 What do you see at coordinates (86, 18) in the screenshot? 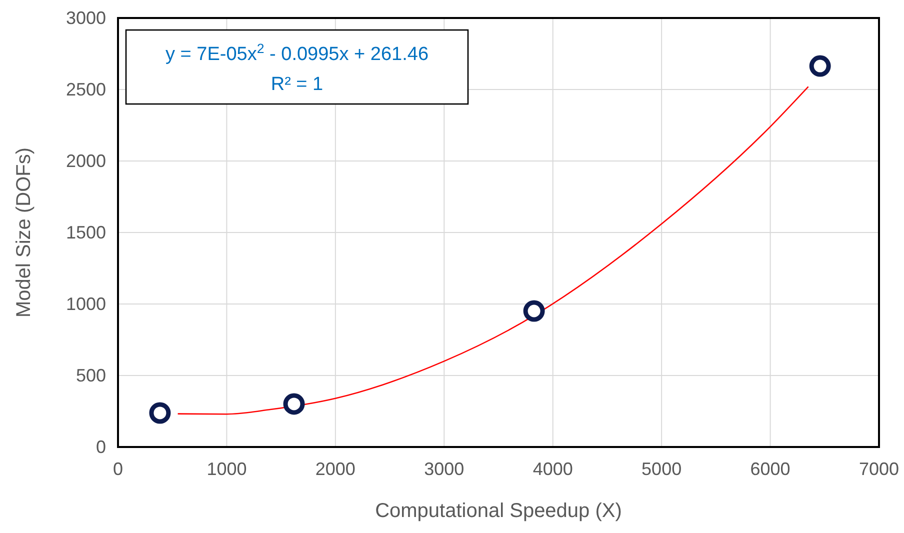
I see `y-tick-label: 3000` at bounding box center [86, 18].